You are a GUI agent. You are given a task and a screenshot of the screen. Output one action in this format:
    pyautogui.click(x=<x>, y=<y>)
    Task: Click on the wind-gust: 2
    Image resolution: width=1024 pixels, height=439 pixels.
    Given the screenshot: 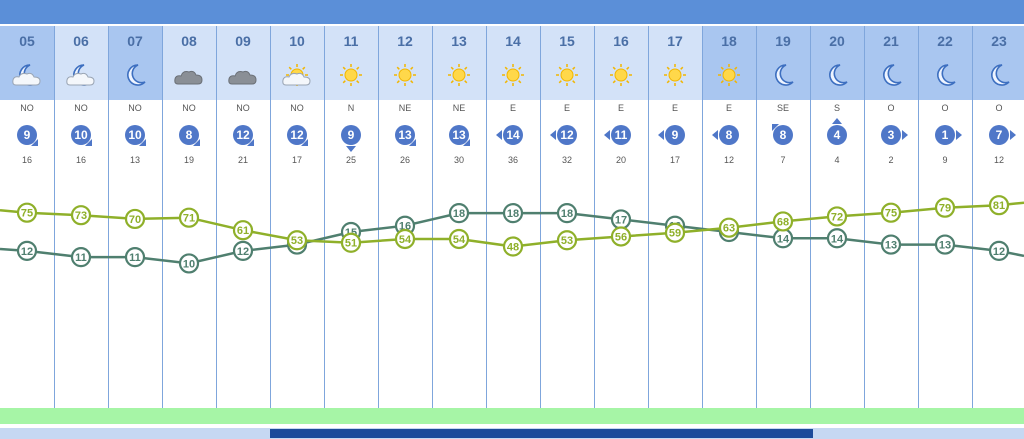 What is the action you would take?
    pyautogui.click(x=891, y=160)
    